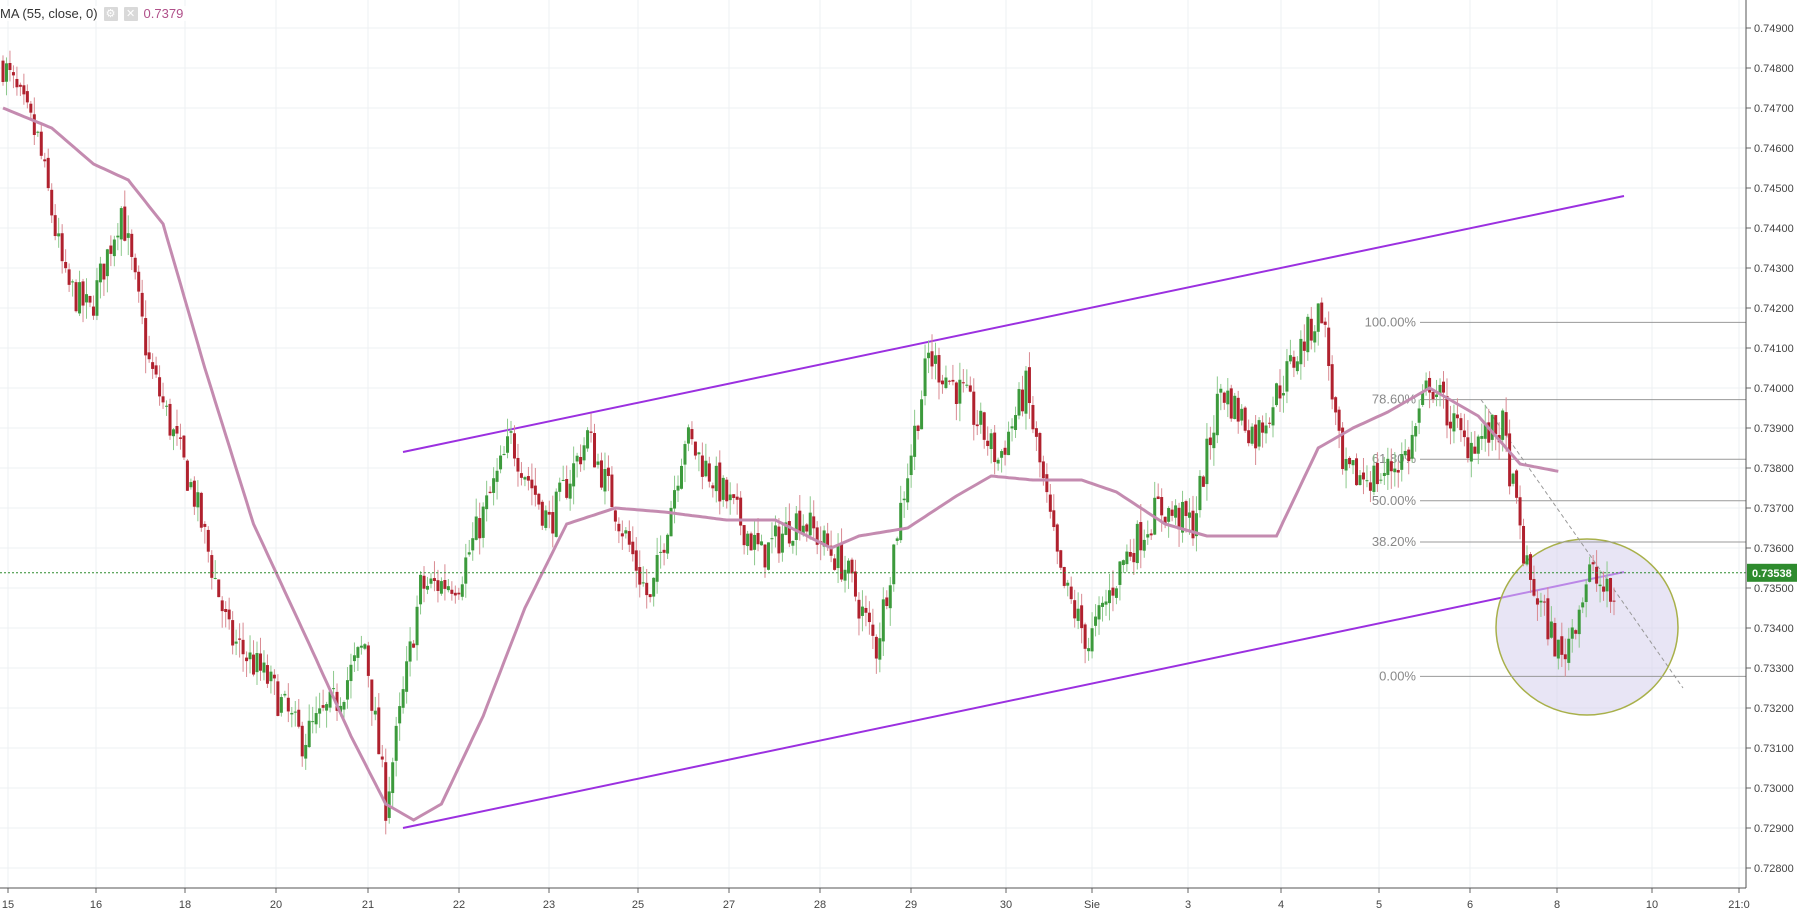 The height and width of the screenshot is (916, 1797). I want to click on gear-icon: ⚙, so click(110, 13).